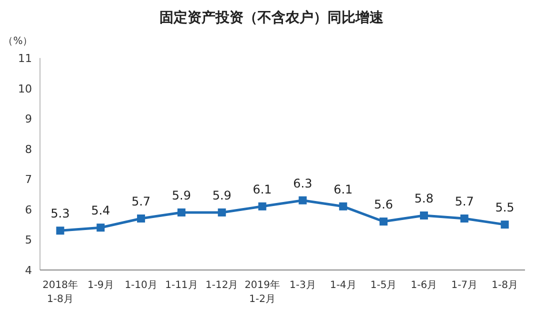 This screenshot has width=543, height=329. Describe the element at coordinates (28, 240) in the screenshot. I see `y-tick-label: 5` at that location.